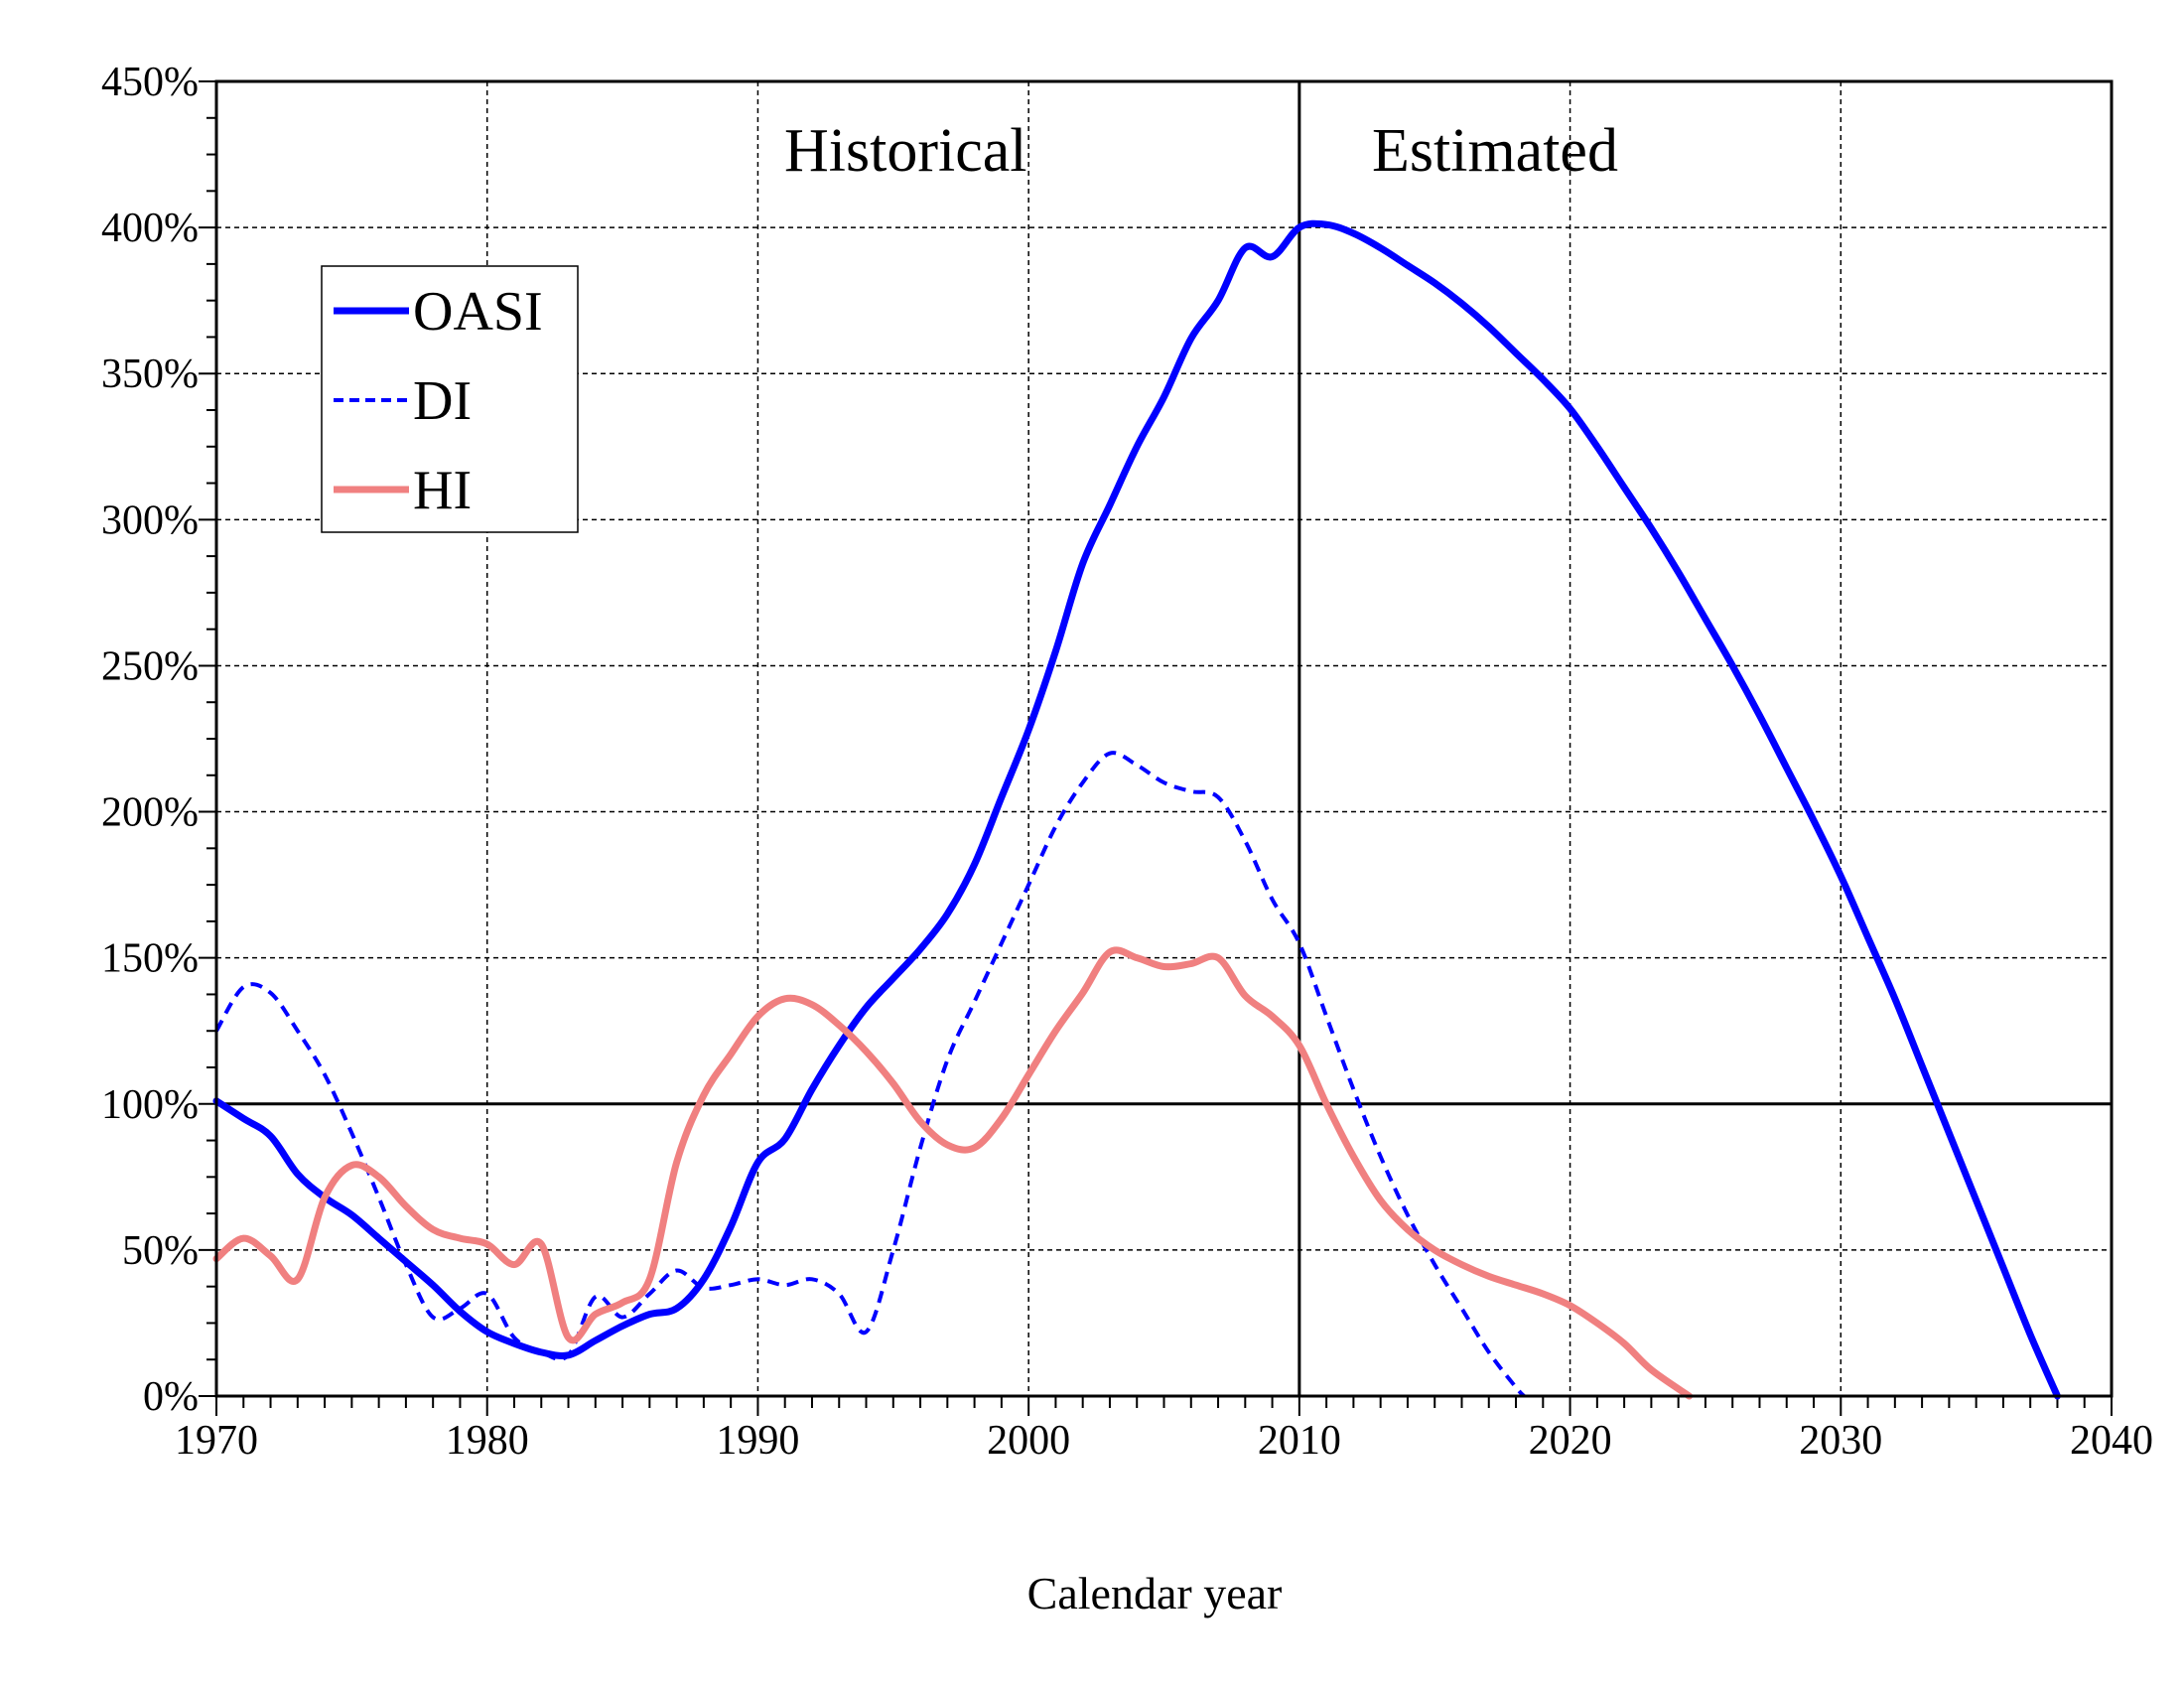 The height and width of the screenshot is (1688, 2184). Describe the element at coordinates (150, 520) in the screenshot. I see `y-tick-label: 300%` at that location.